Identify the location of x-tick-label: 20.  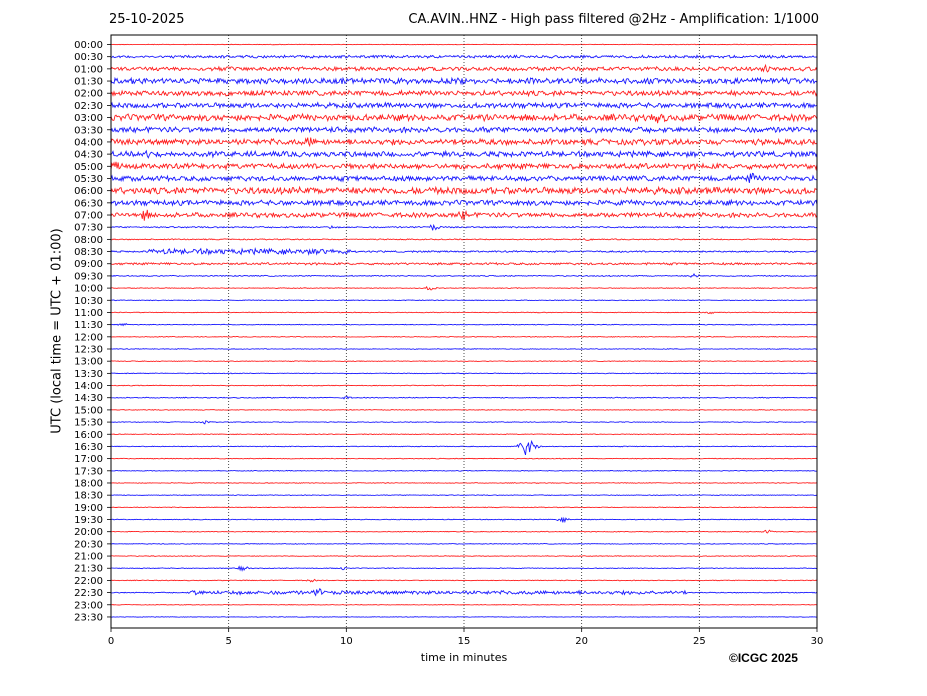
(581, 641).